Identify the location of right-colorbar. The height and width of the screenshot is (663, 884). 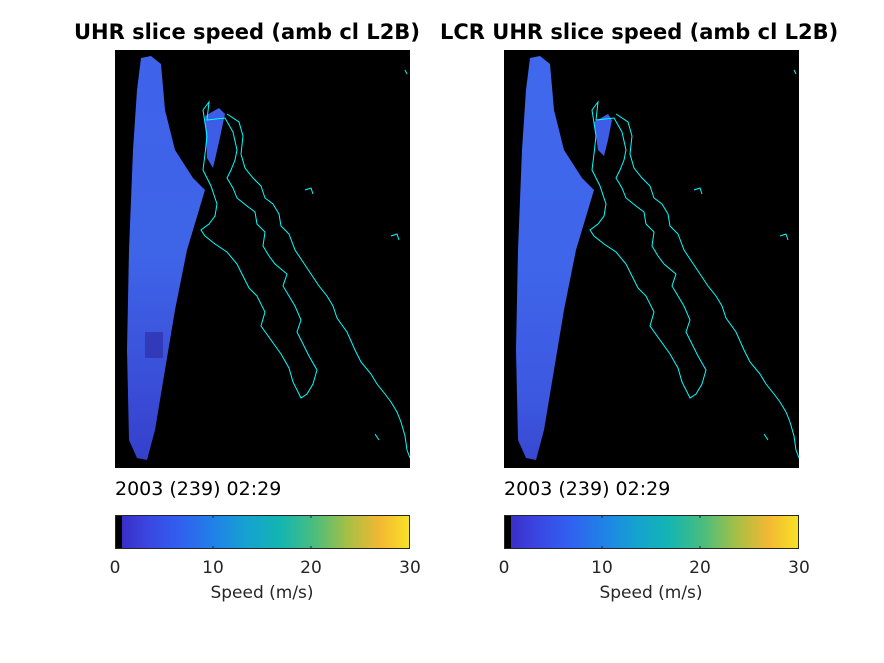
(651, 532).